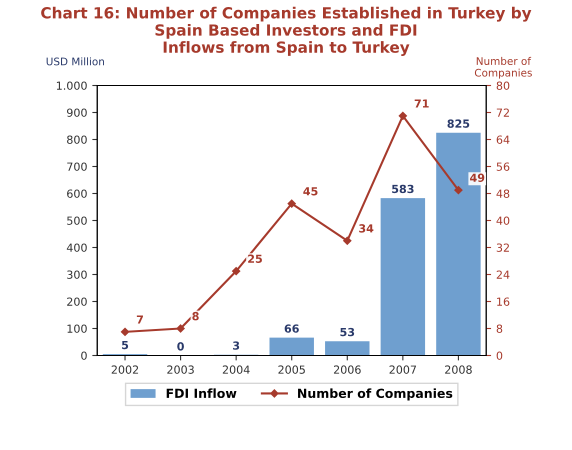 This screenshot has width=572, height=450. Describe the element at coordinates (499, 355) in the screenshot. I see `y2-tick-label: 0` at that location.